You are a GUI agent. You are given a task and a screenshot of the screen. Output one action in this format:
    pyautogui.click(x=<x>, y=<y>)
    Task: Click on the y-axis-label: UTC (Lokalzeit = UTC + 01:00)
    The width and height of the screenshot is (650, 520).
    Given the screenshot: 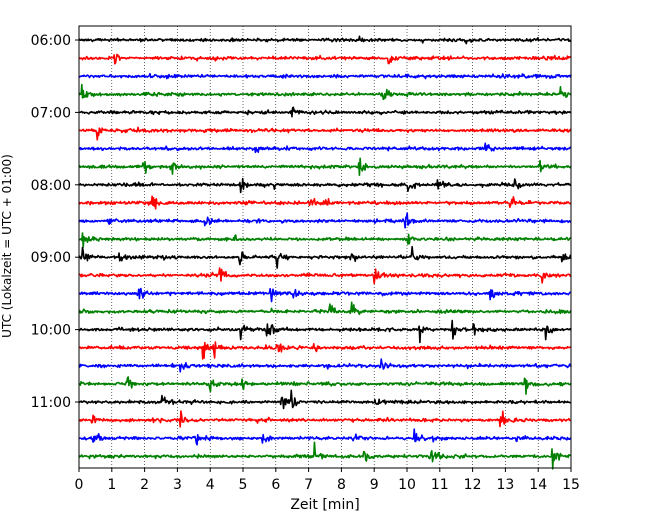 What is the action you would take?
    pyautogui.click(x=7, y=246)
    